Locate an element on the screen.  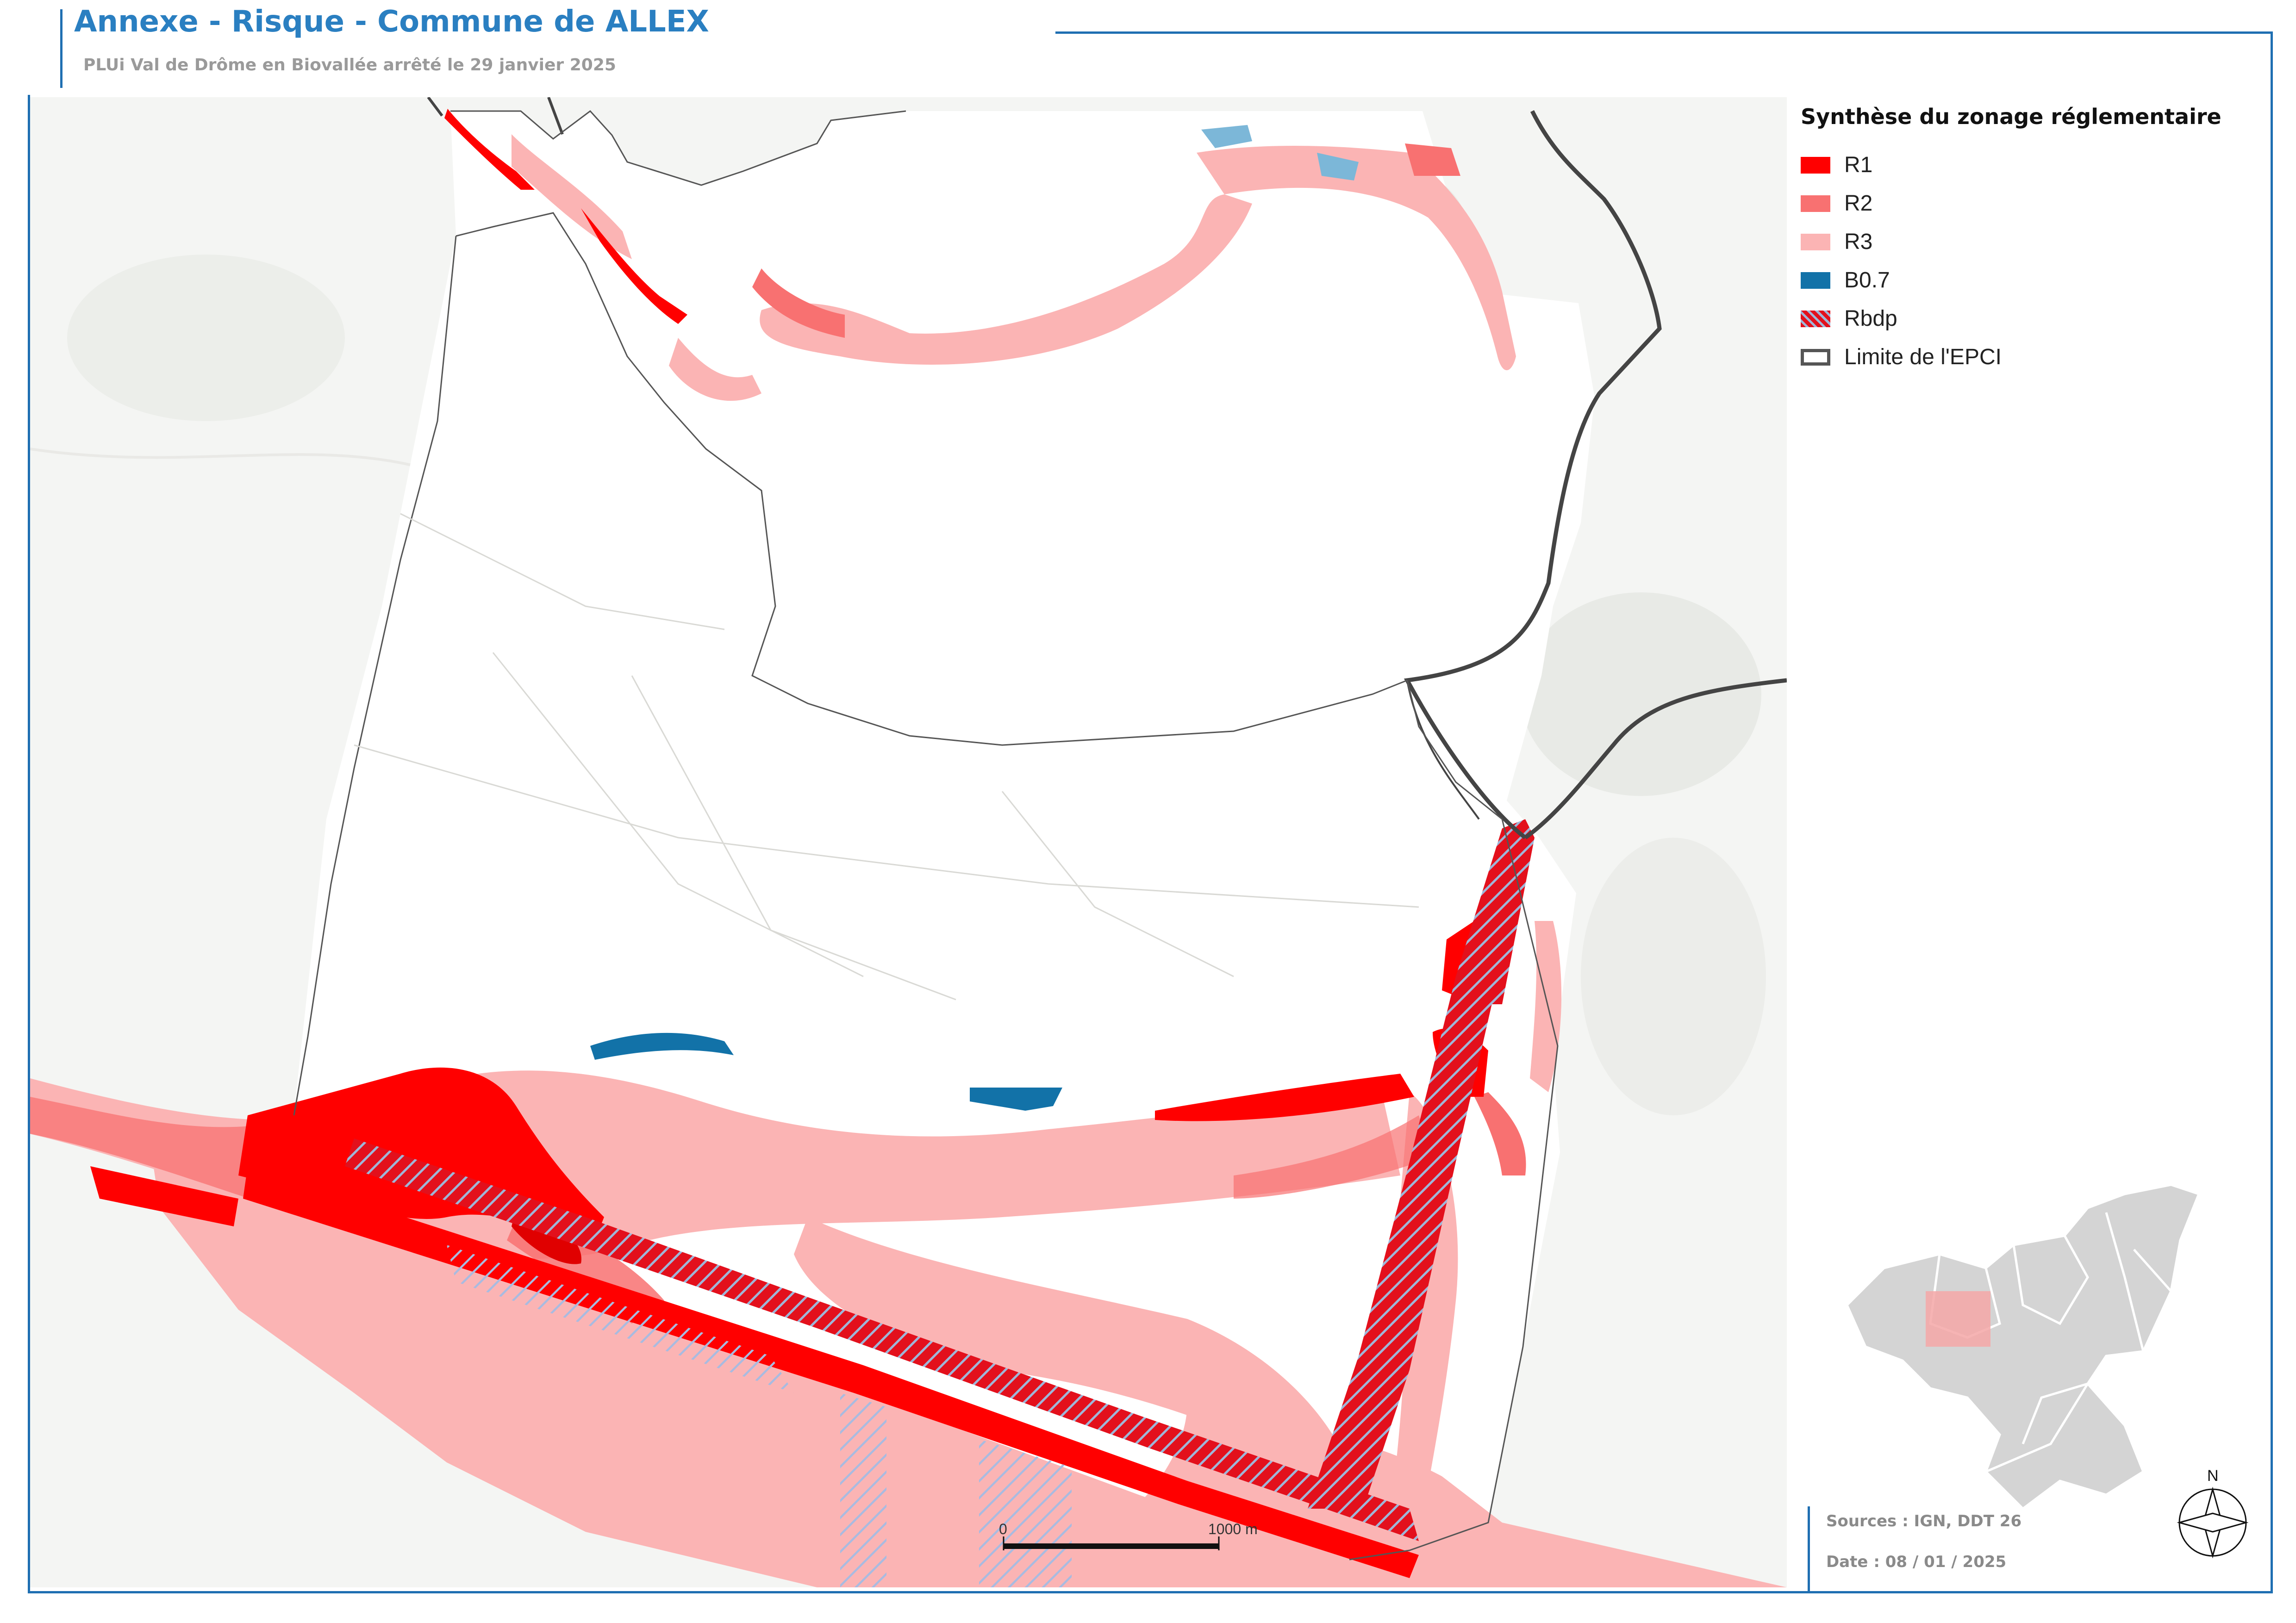
zone-rbdp-outer is located at coordinates (759, 1416).